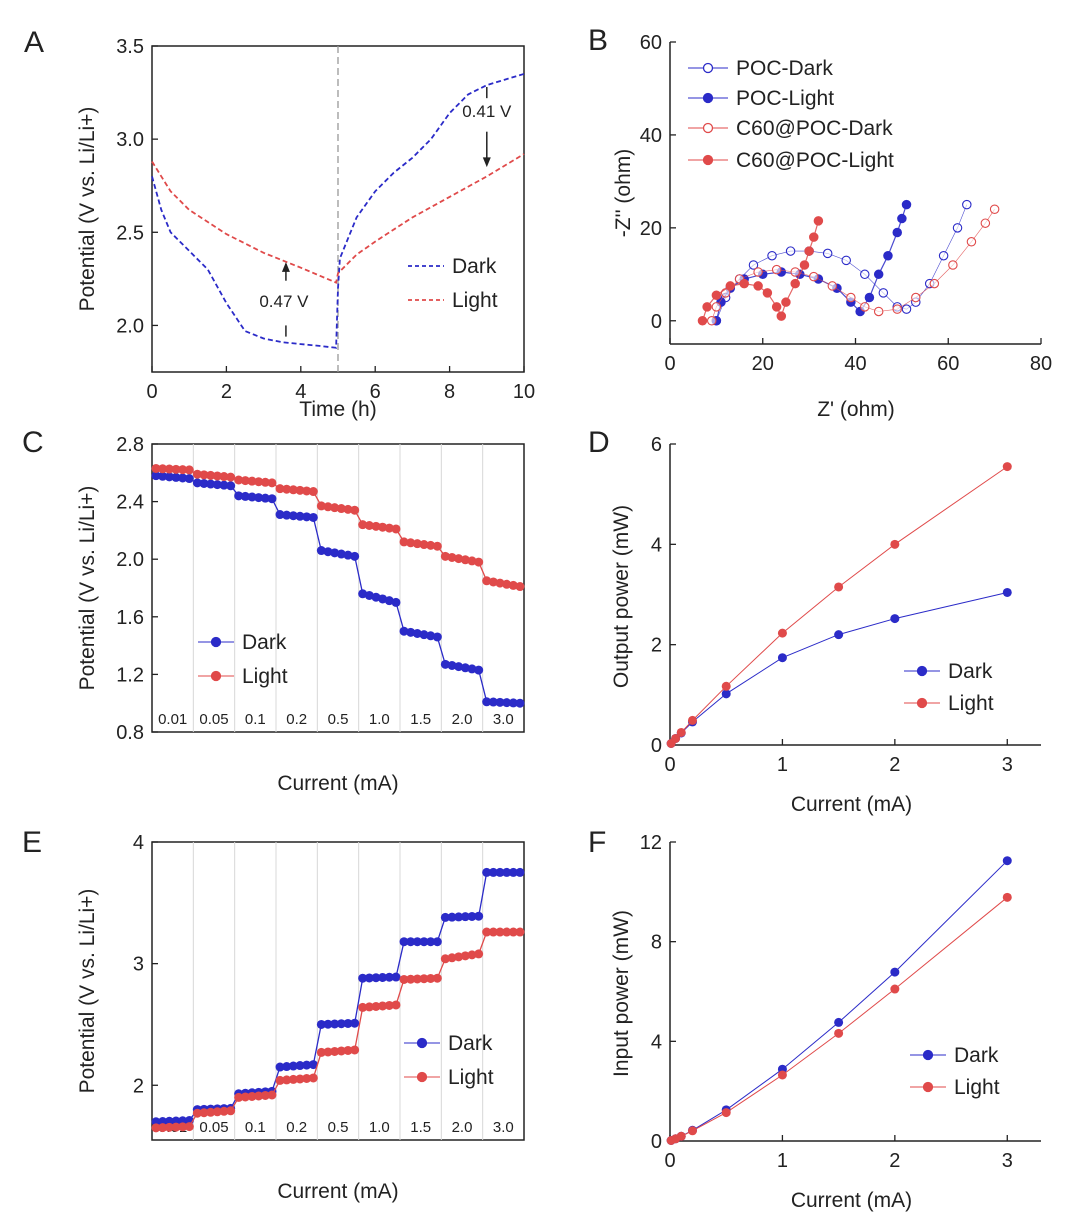 This screenshot has height=1221, width=1080. Describe the element at coordinates (855, 364) in the screenshot. I see `panel-B-xtick-label: 40` at that location.